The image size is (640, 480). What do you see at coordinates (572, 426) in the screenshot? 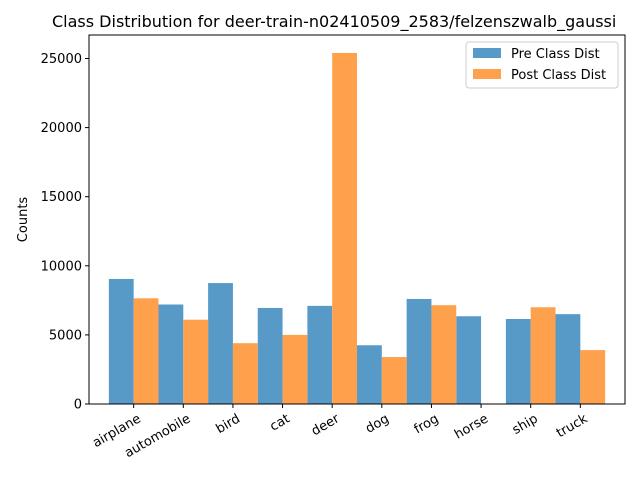
I see `x-tick-label-truck: truck` at bounding box center [572, 426].